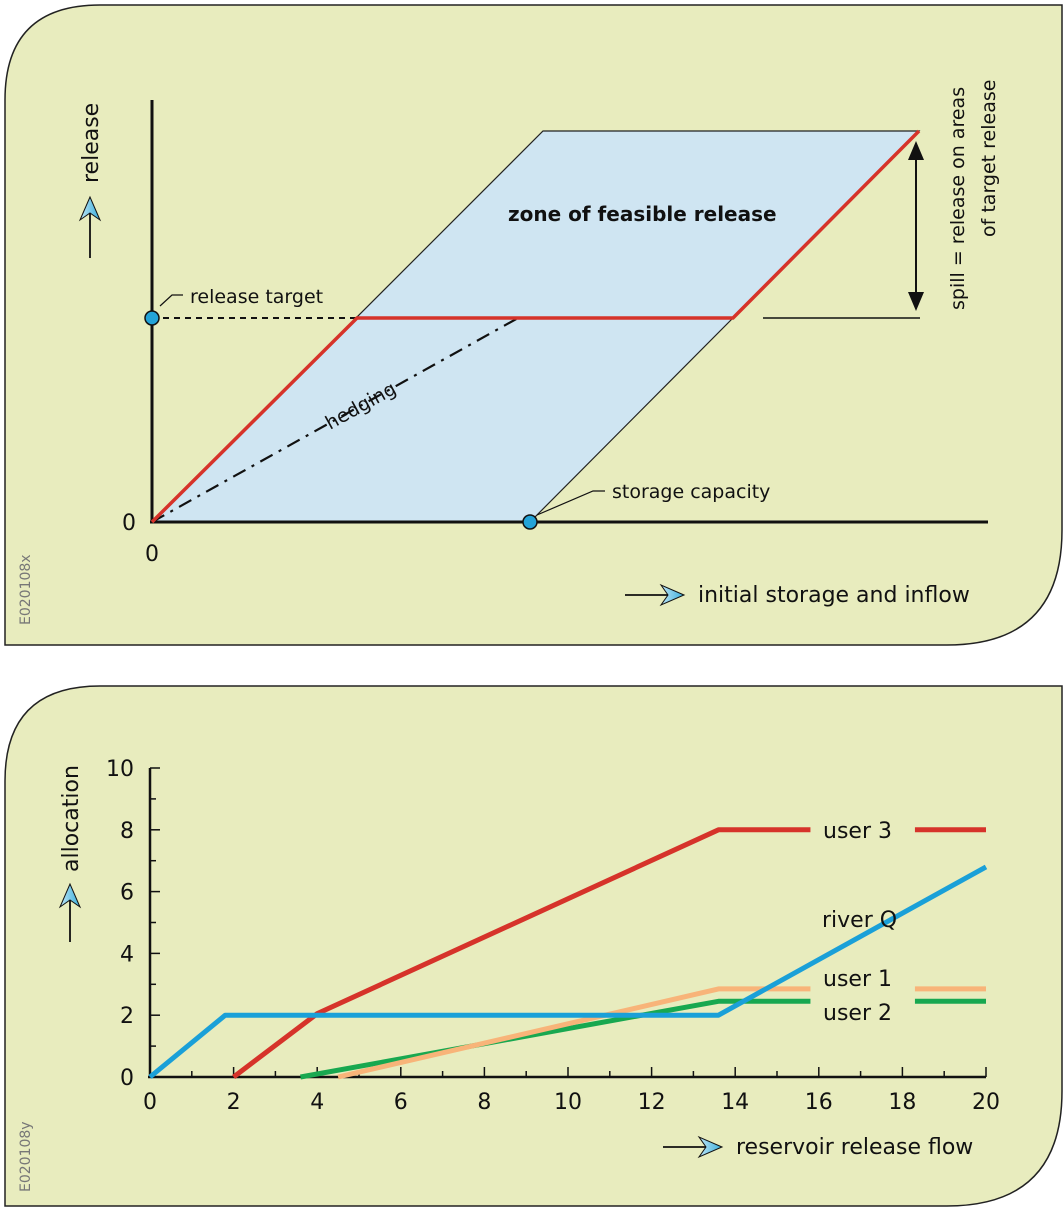 The image size is (1064, 1208). Describe the element at coordinates (120, 769) in the screenshot. I see `y-tick-label: 10` at that location.